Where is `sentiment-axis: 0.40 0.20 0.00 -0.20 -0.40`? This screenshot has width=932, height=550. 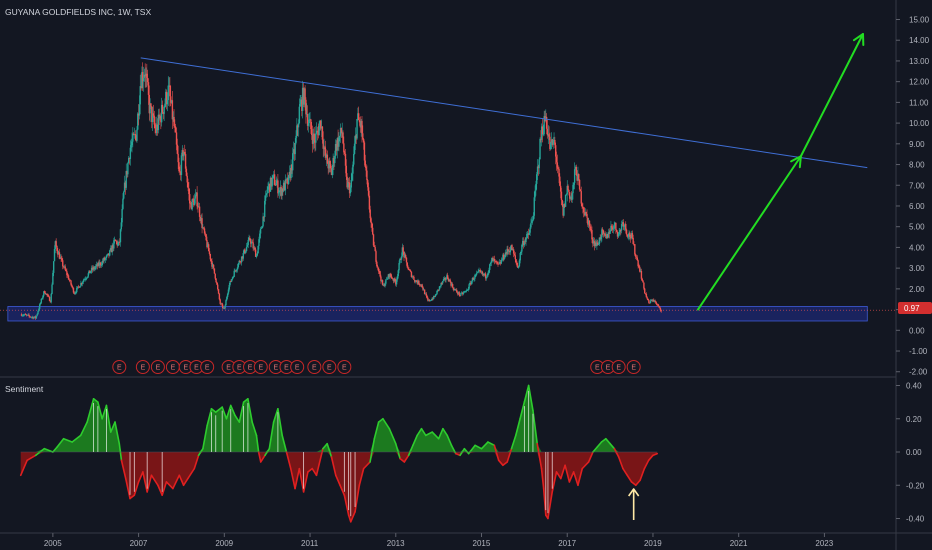 sentiment-axis: 0.40 0.20 0.00 -0.20 -0.40 is located at coordinates (910, 453).